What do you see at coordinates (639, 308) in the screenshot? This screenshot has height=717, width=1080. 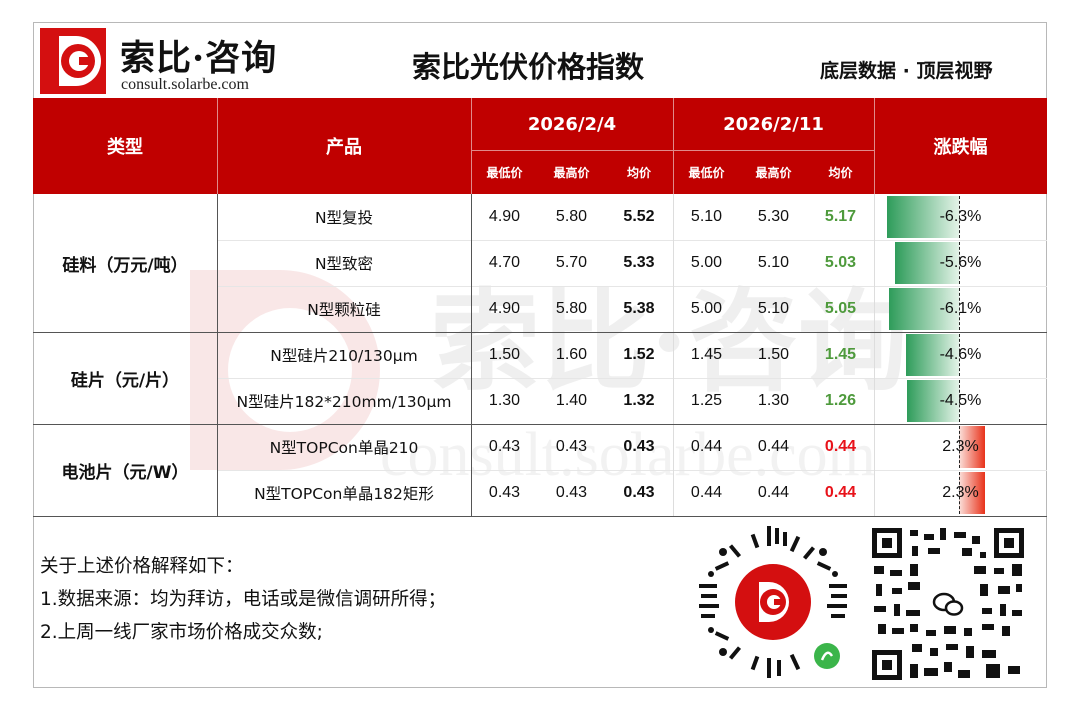 I see `price-avg-prev: 5.38` at bounding box center [639, 308].